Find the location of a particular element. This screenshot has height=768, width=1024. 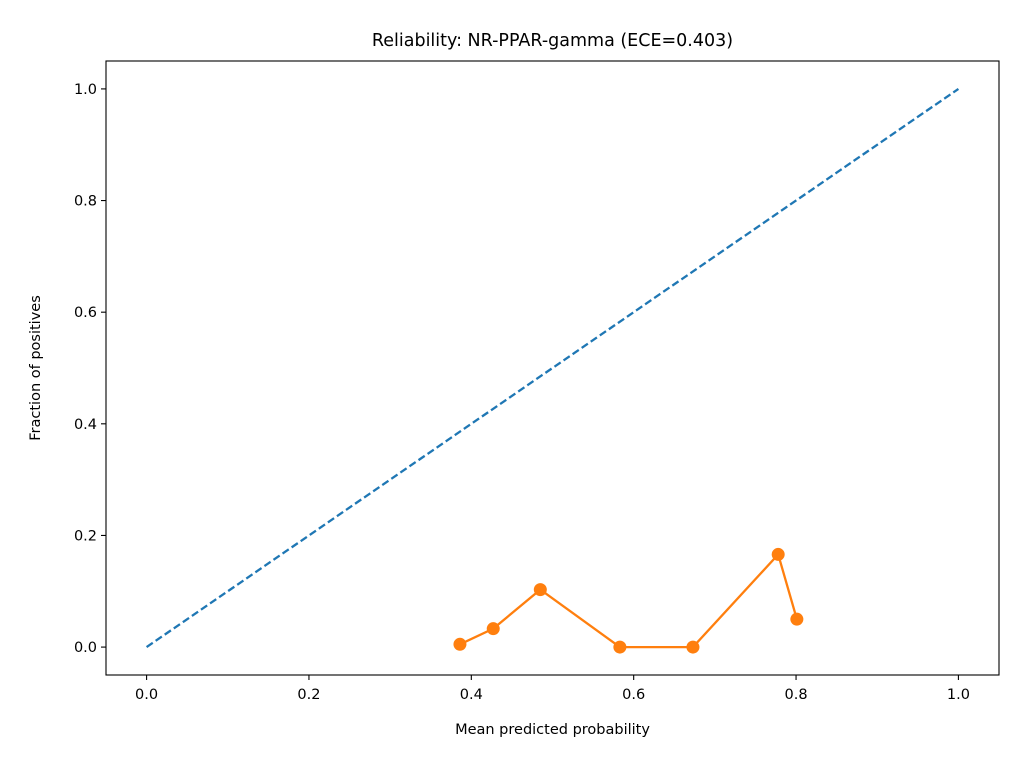

y-tick-label: 0.2 is located at coordinates (85, 536).